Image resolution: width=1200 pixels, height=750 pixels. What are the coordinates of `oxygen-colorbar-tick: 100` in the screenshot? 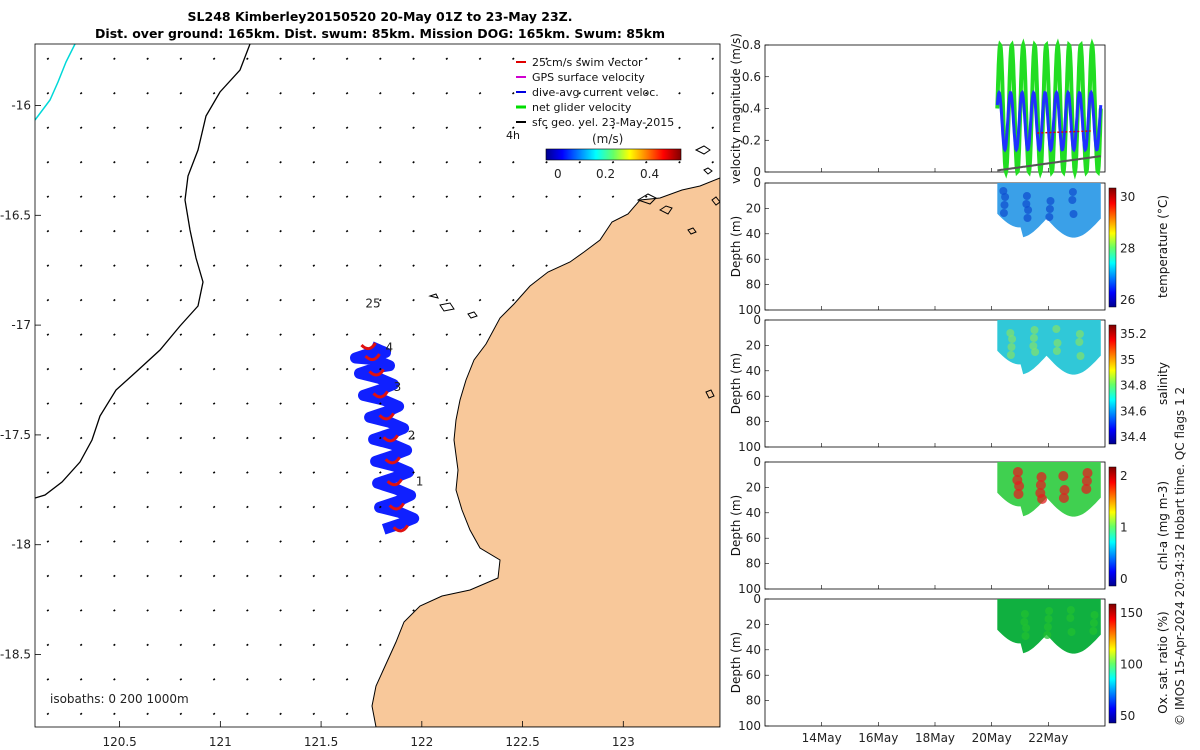 It's located at (1131, 665).